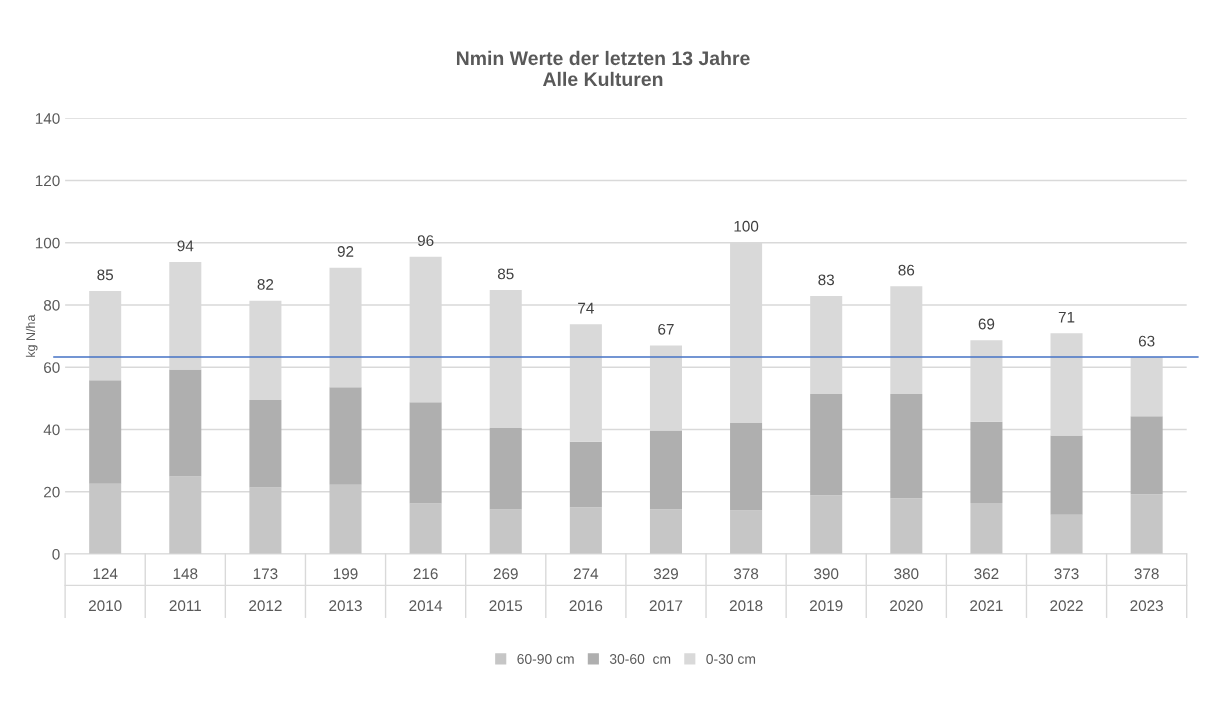 The height and width of the screenshot is (704, 1206). Describe the element at coordinates (425, 240) in the screenshot. I see `total-label: 96` at that location.